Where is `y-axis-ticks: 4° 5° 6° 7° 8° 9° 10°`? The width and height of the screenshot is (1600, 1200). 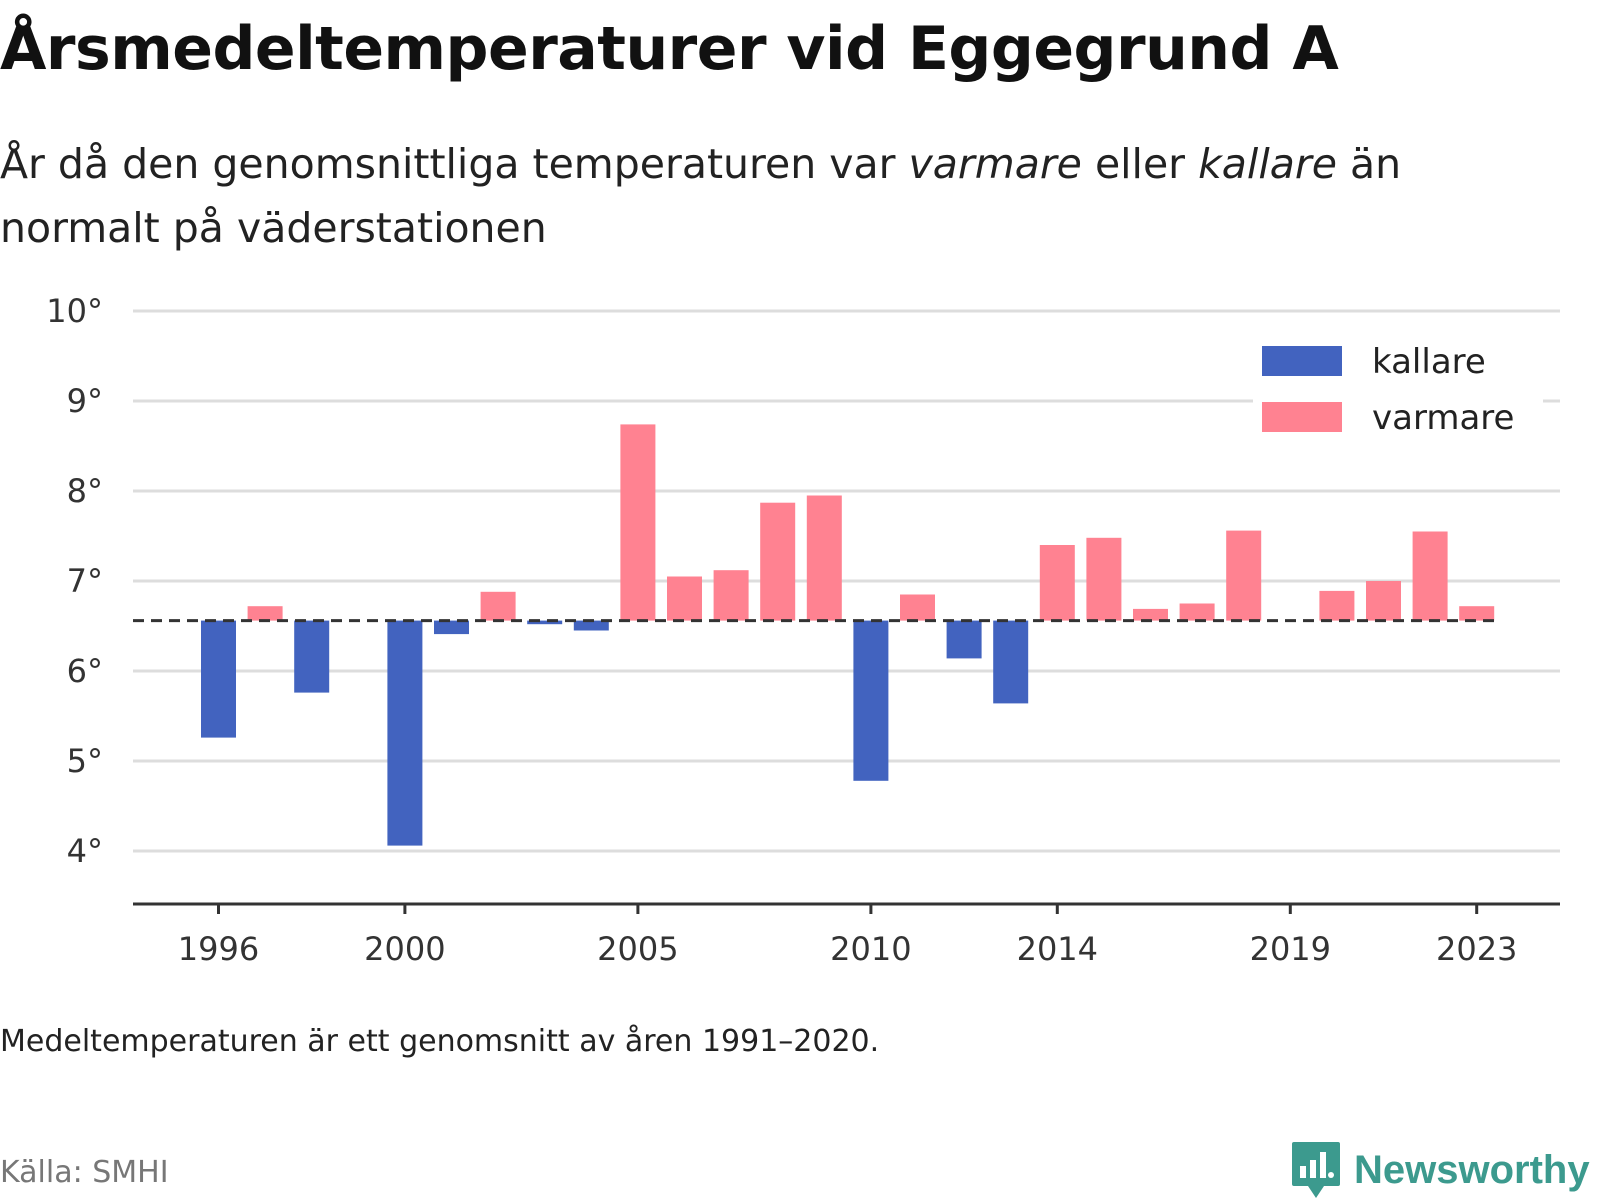
y-axis-ticks: 4° 5° 6° 7° 8° 9° 10° is located at coordinates (74, 581).